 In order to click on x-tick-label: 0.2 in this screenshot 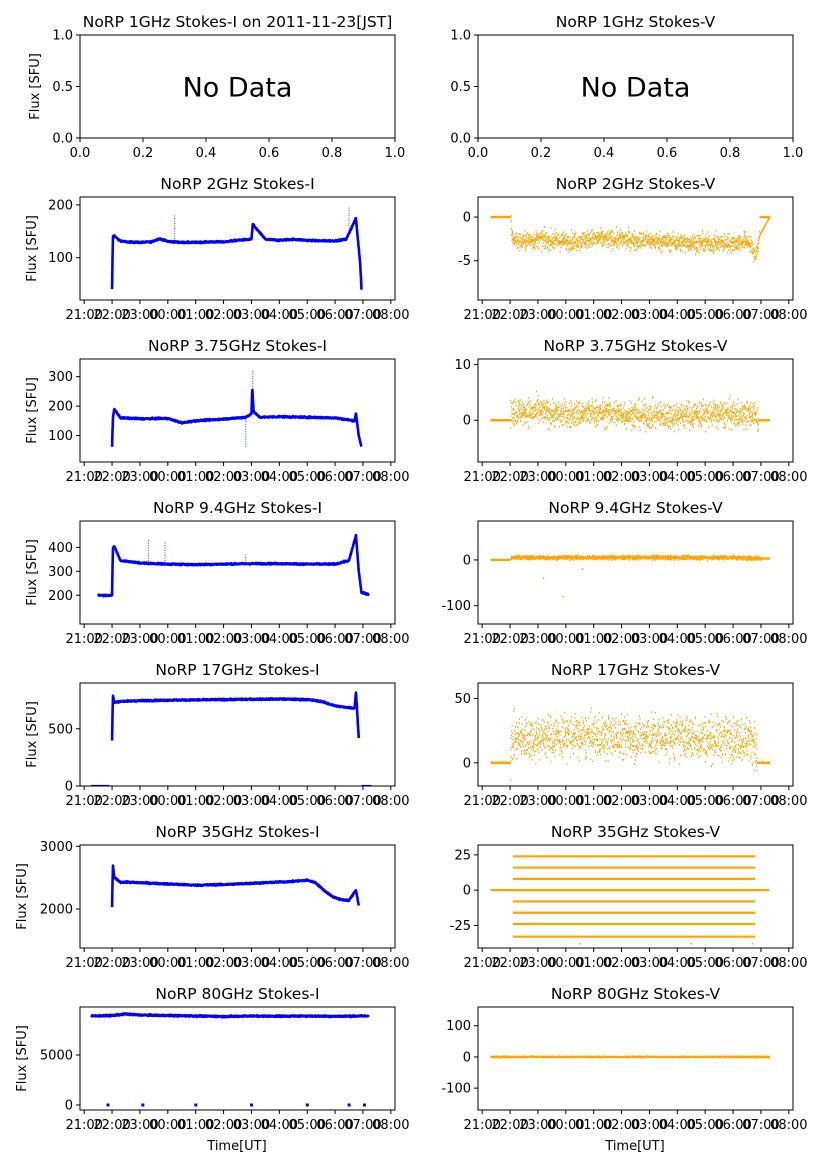, I will do `click(143, 153)`.